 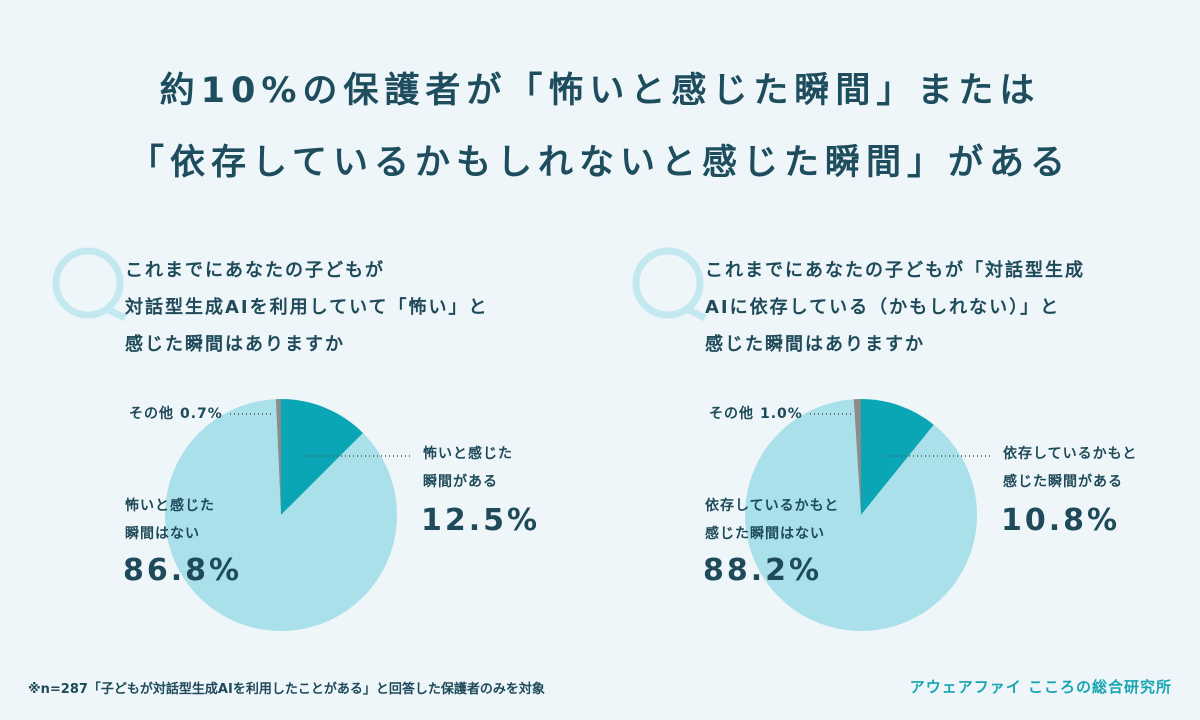 What do you see at coordinates (201, 414) in the screenshot?
I see `value-label: 0.7%` at bounding box center [201, 414].